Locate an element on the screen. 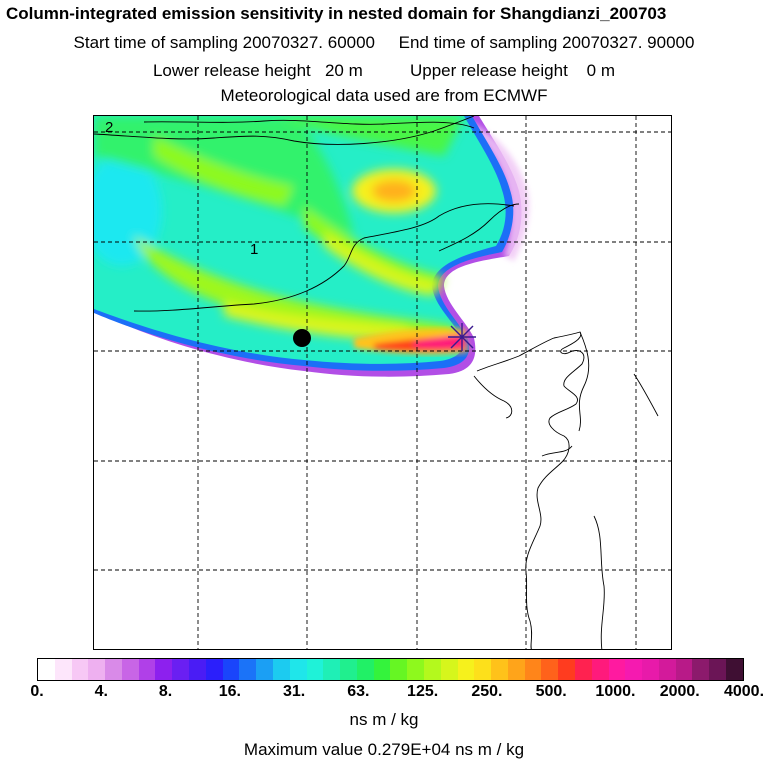 Image resolution: width=768 pixels, height=768 pixels. contour-label-1: 1 is located at coordinates (254, 249).